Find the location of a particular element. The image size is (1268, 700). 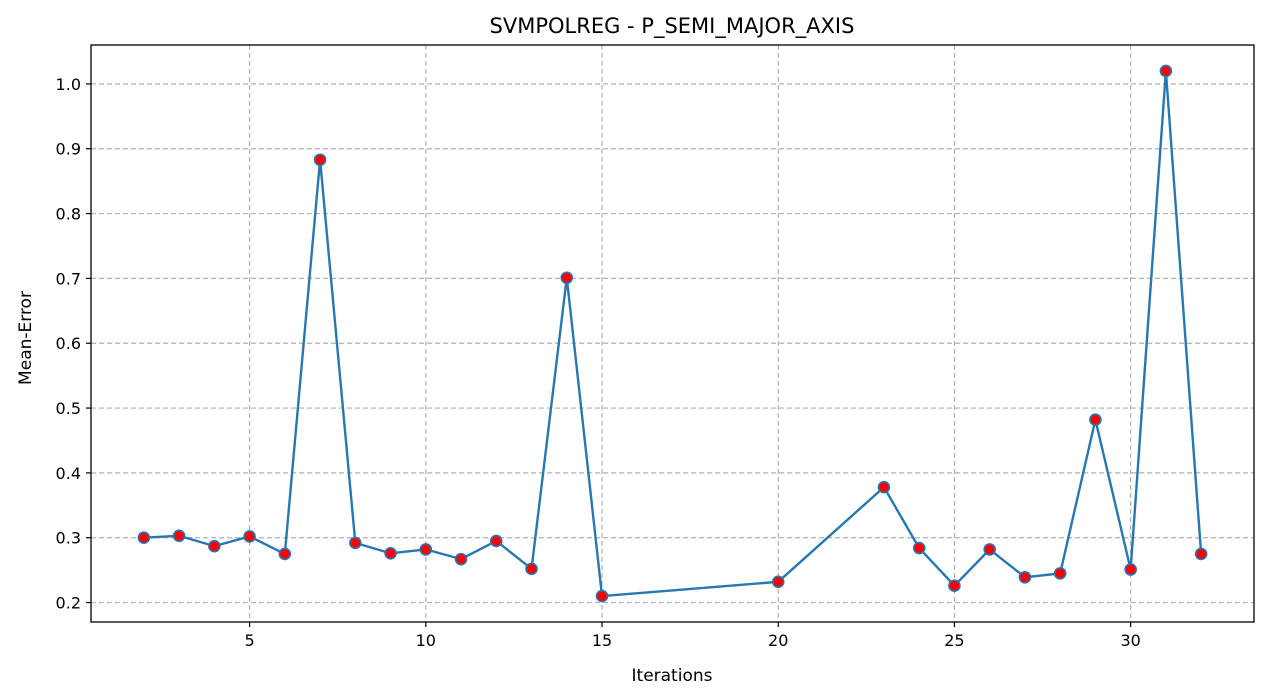

y-tick-label: 0.5 is located at coordinates (68, 408).